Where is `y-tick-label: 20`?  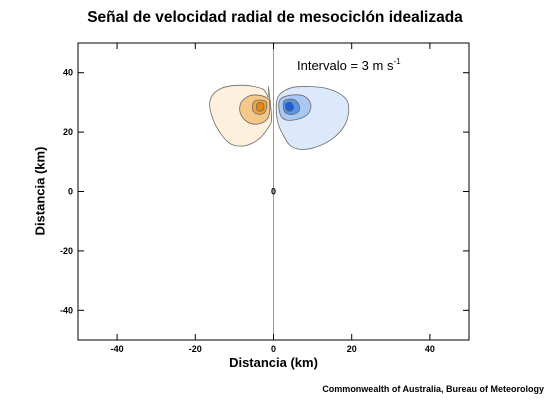
y-tick-label: 20 is located at coordinates (68, 132).